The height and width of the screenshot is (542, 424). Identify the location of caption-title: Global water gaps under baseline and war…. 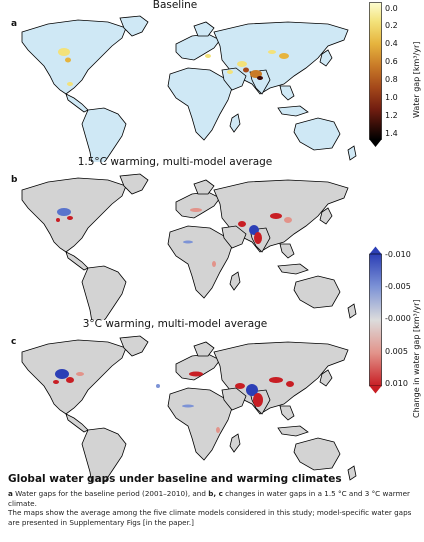
(175, 479).